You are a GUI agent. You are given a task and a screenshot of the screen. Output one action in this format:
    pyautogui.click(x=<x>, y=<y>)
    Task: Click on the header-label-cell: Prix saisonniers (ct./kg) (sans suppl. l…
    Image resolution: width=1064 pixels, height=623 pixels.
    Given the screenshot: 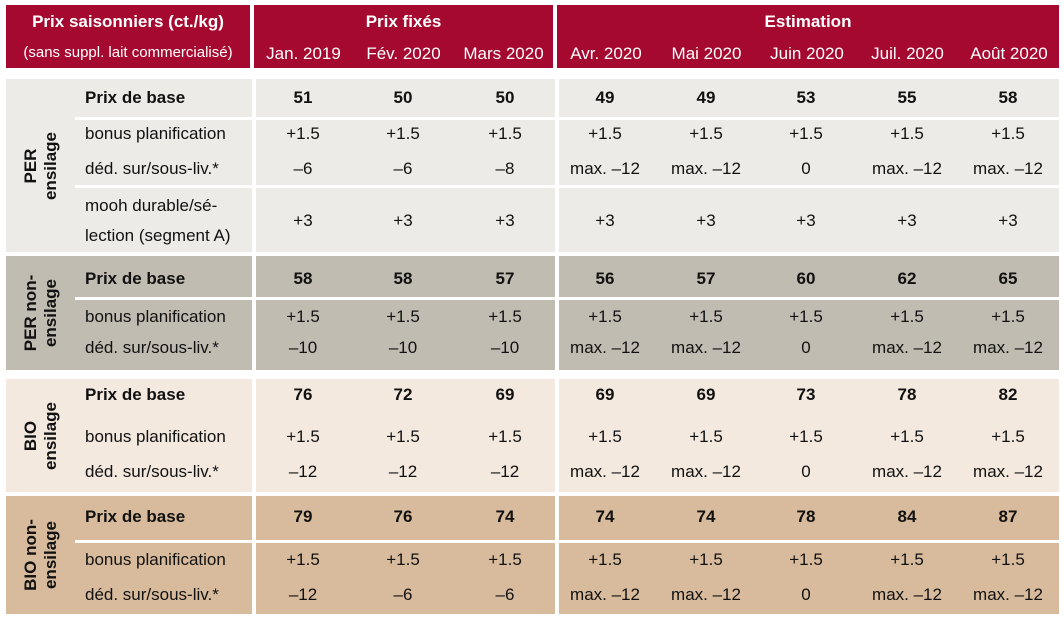 What is the action you would take?
    pyautogui.click(x=128, y=36)
    